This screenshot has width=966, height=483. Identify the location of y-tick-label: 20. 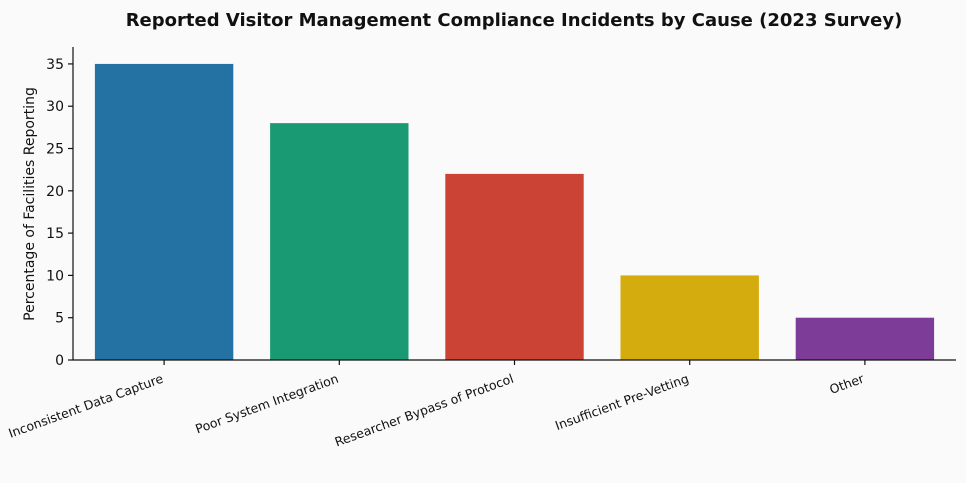
(55, 192).